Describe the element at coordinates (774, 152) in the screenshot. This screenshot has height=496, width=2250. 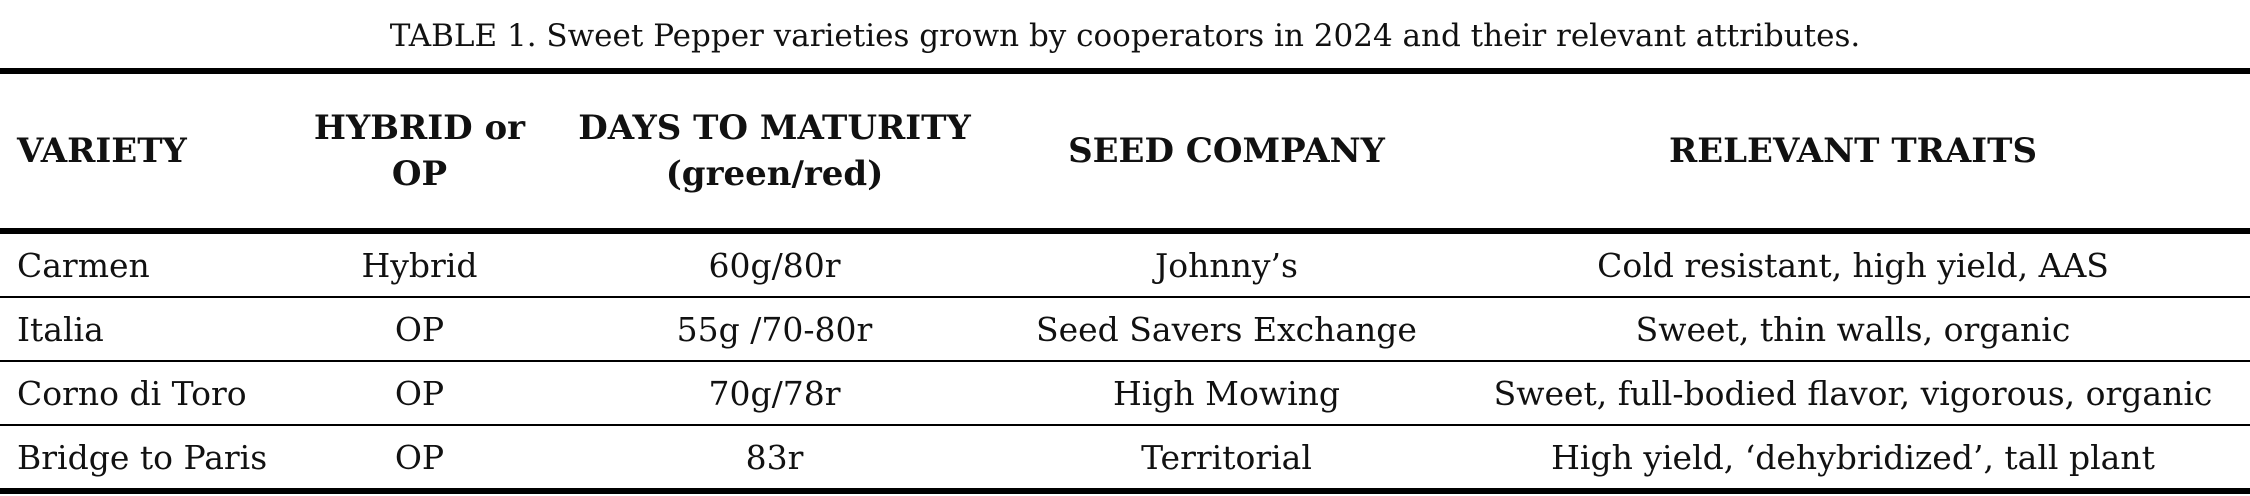
I see `column-header: DAYS TO MATURITY (green/red)` at that location.